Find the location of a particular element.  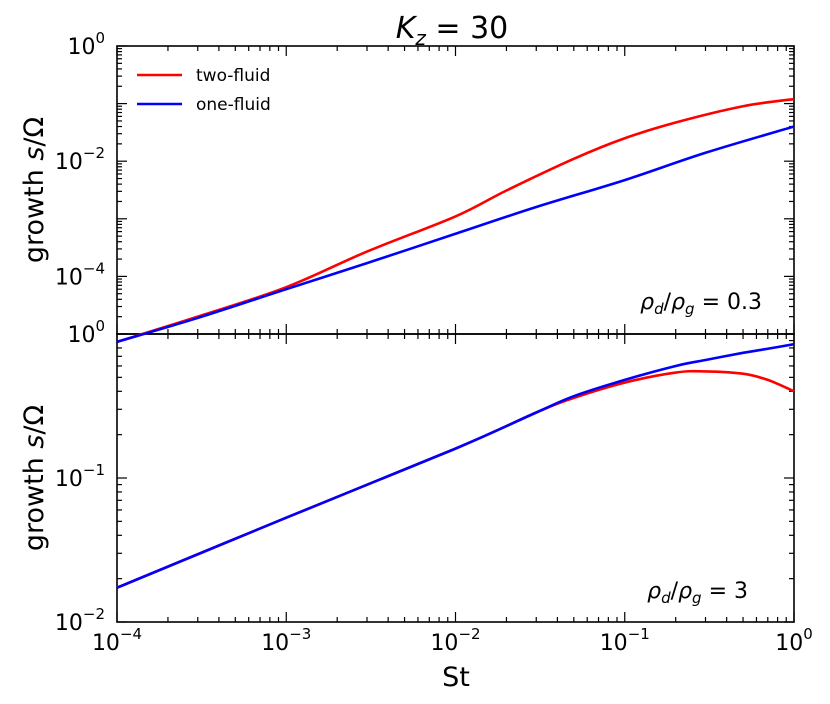

legend-label-two-fluid: two-fluid is located at coordinates (233, 76).